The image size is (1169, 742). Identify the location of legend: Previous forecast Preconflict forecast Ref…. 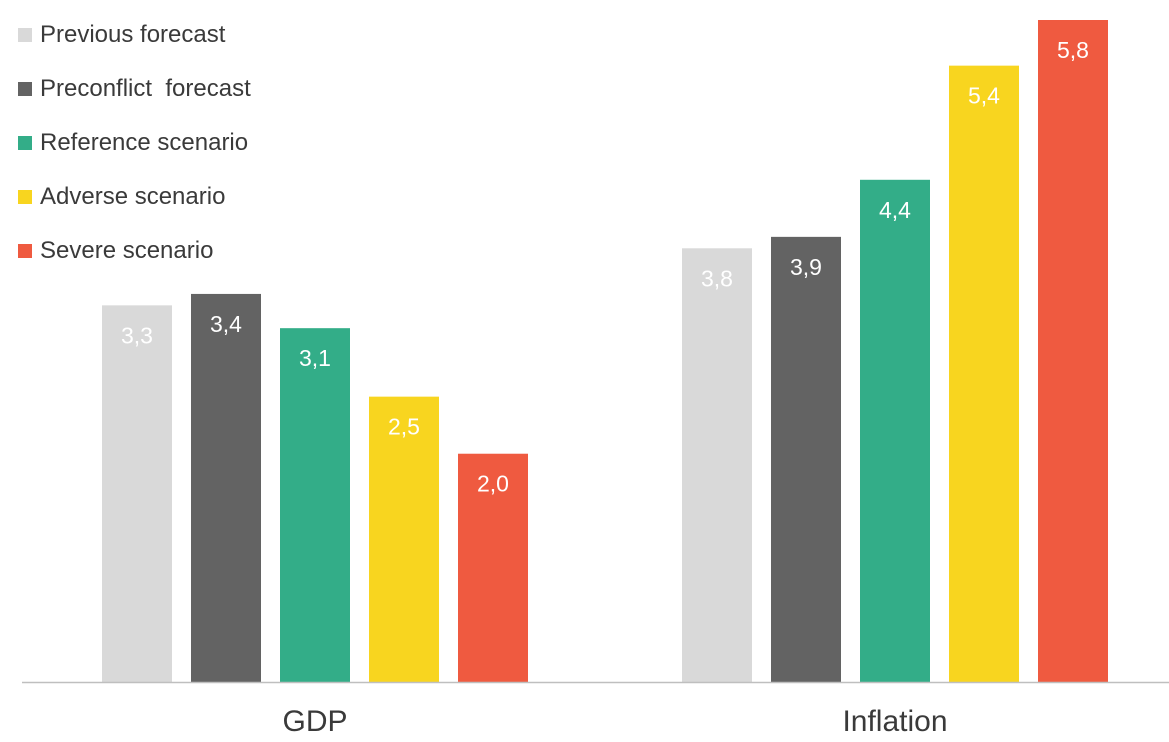
(134, 143).